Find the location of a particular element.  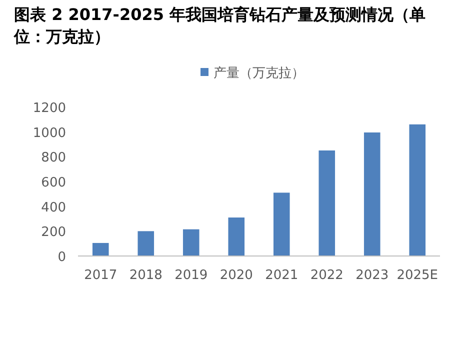

x-tick-label: 2018 is located at coordinates (145, 275).